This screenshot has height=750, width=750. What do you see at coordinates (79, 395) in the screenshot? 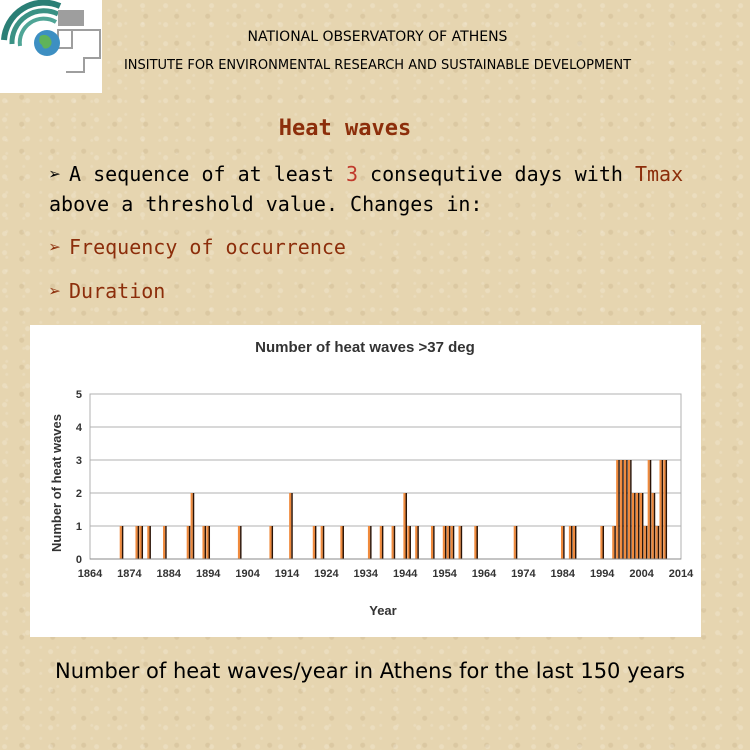
I see `y-tick-label: 5` at bounding box center [79, 395].